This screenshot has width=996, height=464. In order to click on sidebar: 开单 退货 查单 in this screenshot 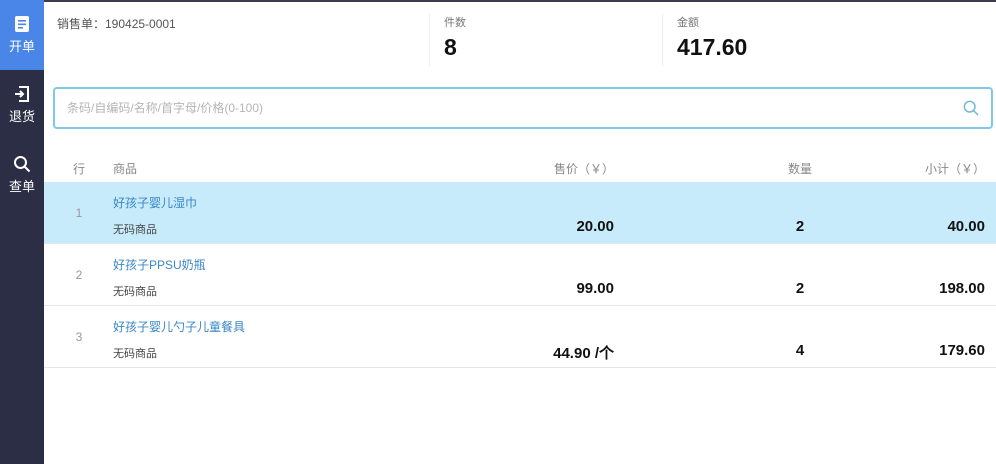, I will do `click(22, 232)`.